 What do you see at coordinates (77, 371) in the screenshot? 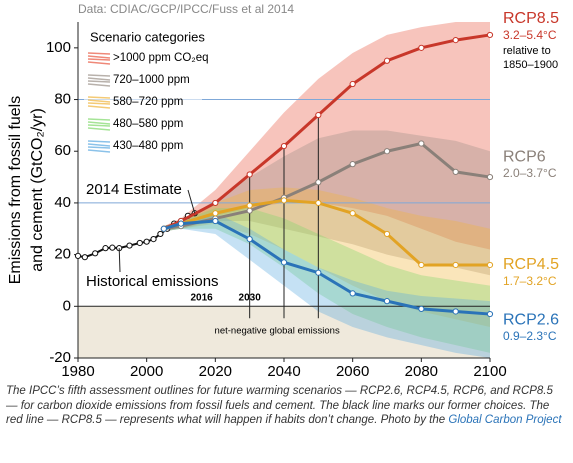
I see `x-tick-label: 1980` at bounding box center [77, 371].